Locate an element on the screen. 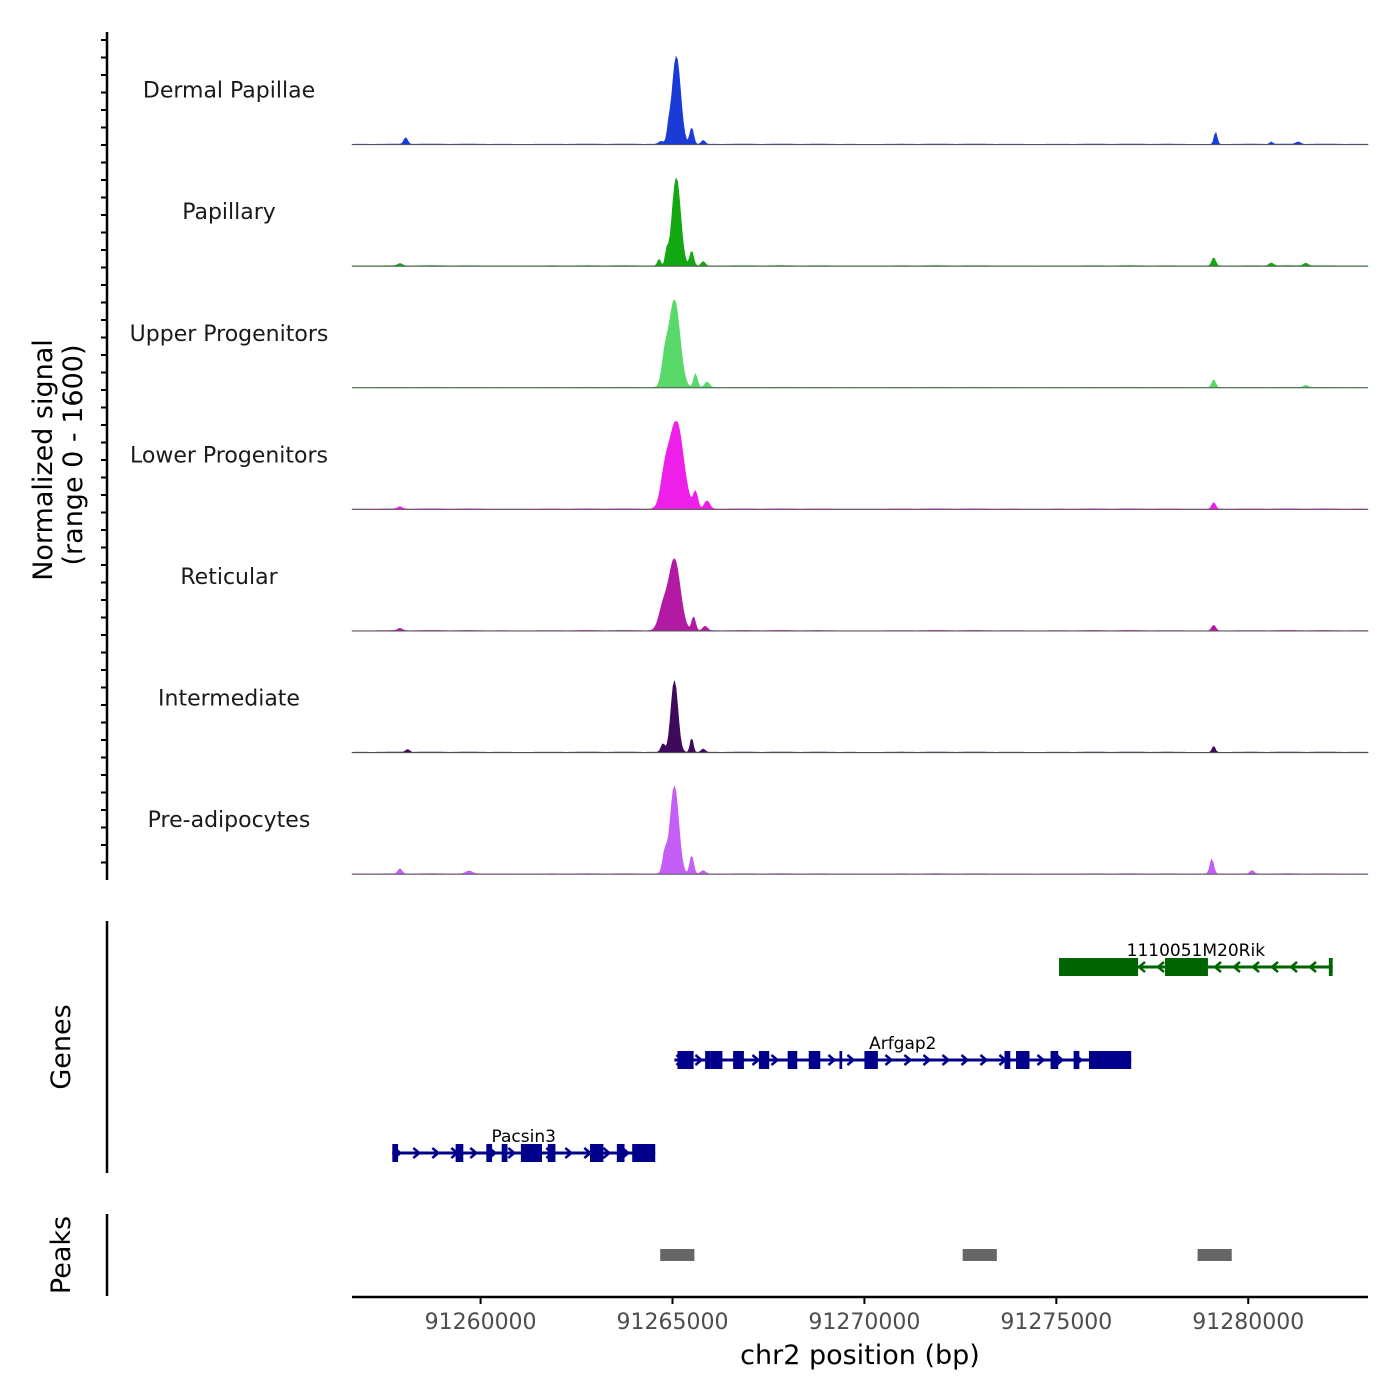 This screenshot has height=1400, width=1400. x-axis-tick-label: 91270000 is located at coordinates (864, 1322).